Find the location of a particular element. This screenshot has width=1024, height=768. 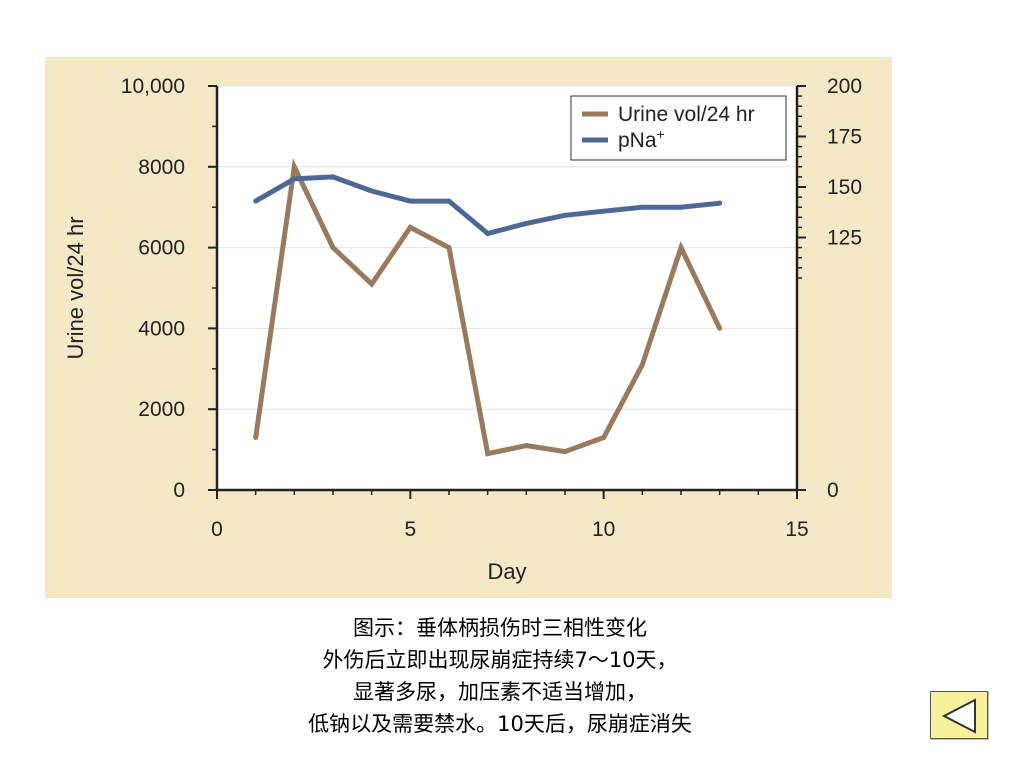

y-left-tick-label-4: 8000 is located at coordinates (161, 167).